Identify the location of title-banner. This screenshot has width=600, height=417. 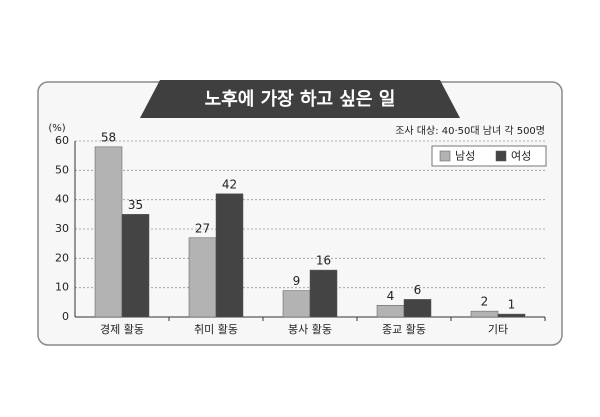
(300, 99).